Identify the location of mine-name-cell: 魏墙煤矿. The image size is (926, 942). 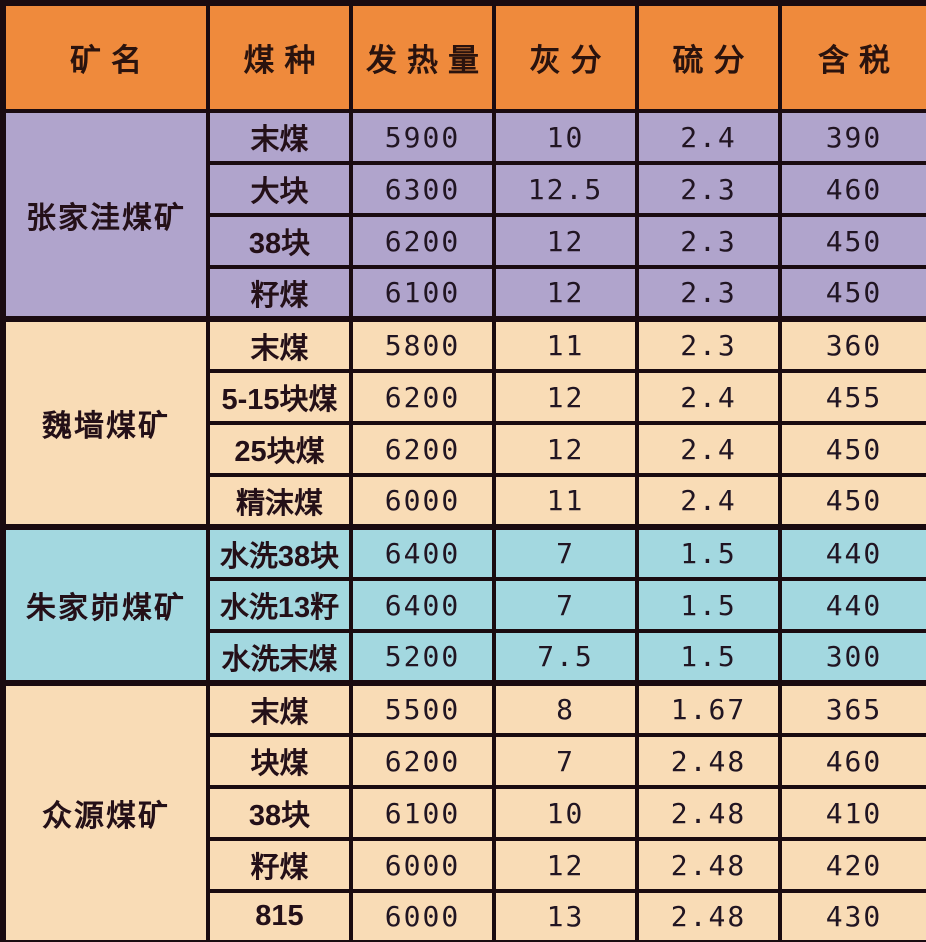
(105, 422).